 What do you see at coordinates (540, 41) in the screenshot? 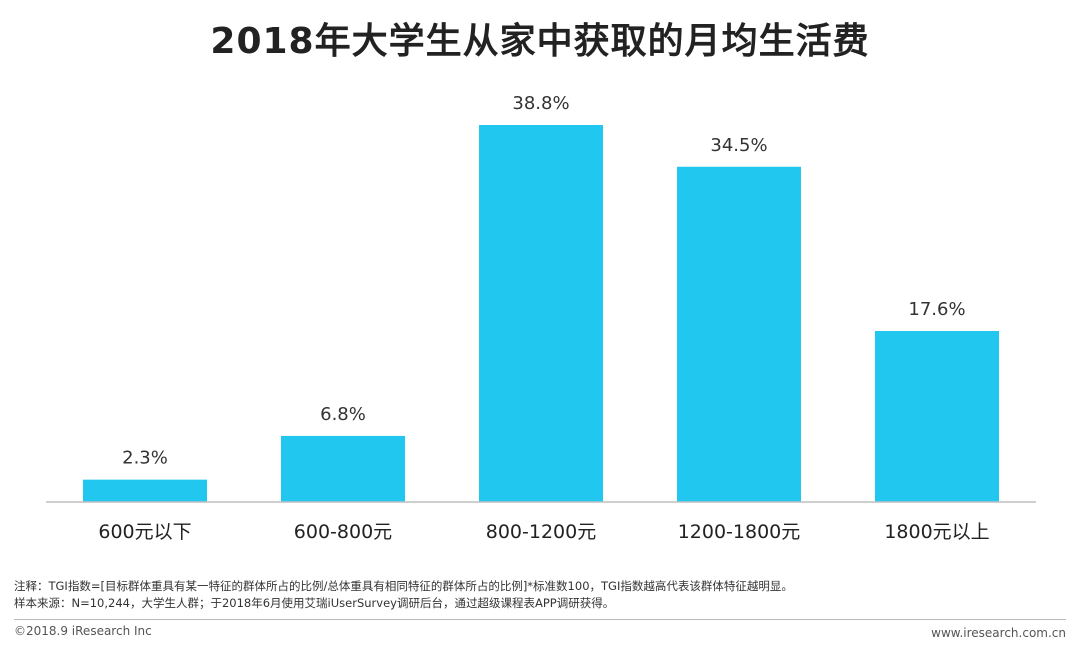
I see `chart-title: 2018年大学生从家中获取的月均生活费` at bounding box center [540, 41].